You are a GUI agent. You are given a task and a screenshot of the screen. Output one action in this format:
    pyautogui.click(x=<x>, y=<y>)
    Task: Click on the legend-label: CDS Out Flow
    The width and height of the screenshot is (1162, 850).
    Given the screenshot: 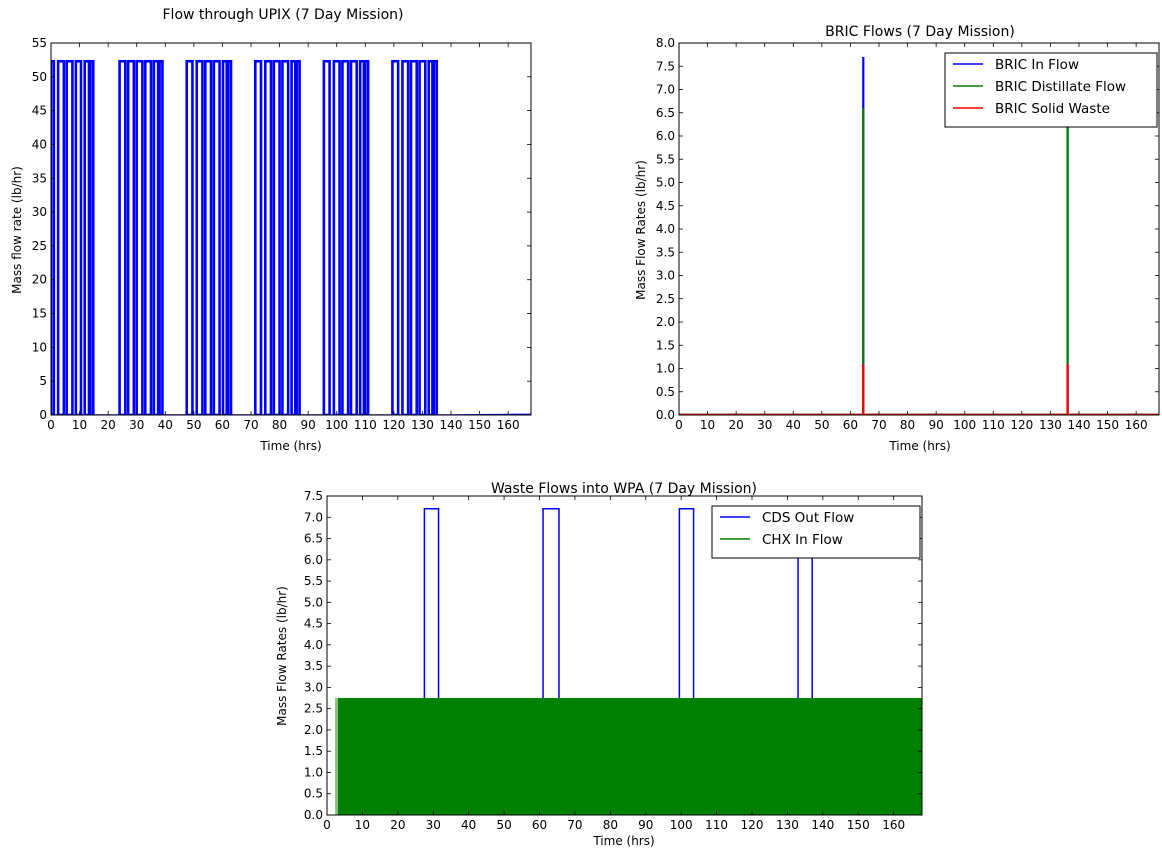 What is the action you would take?
    pyautogui.click(x=808, y=518)
    